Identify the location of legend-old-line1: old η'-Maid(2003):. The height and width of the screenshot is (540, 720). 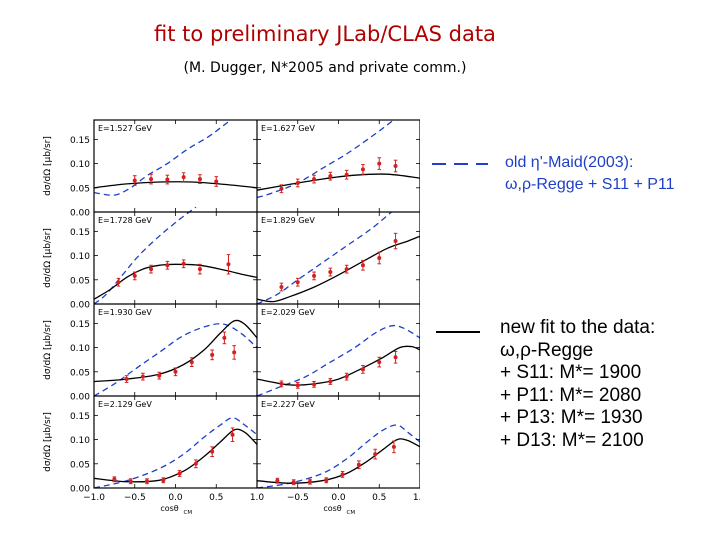
(569, 162).